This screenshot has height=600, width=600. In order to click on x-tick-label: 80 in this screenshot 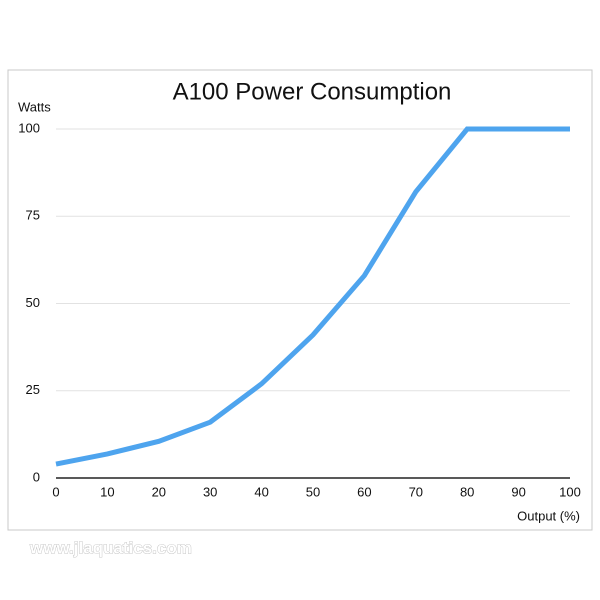, I will do `click(467, 491)`.